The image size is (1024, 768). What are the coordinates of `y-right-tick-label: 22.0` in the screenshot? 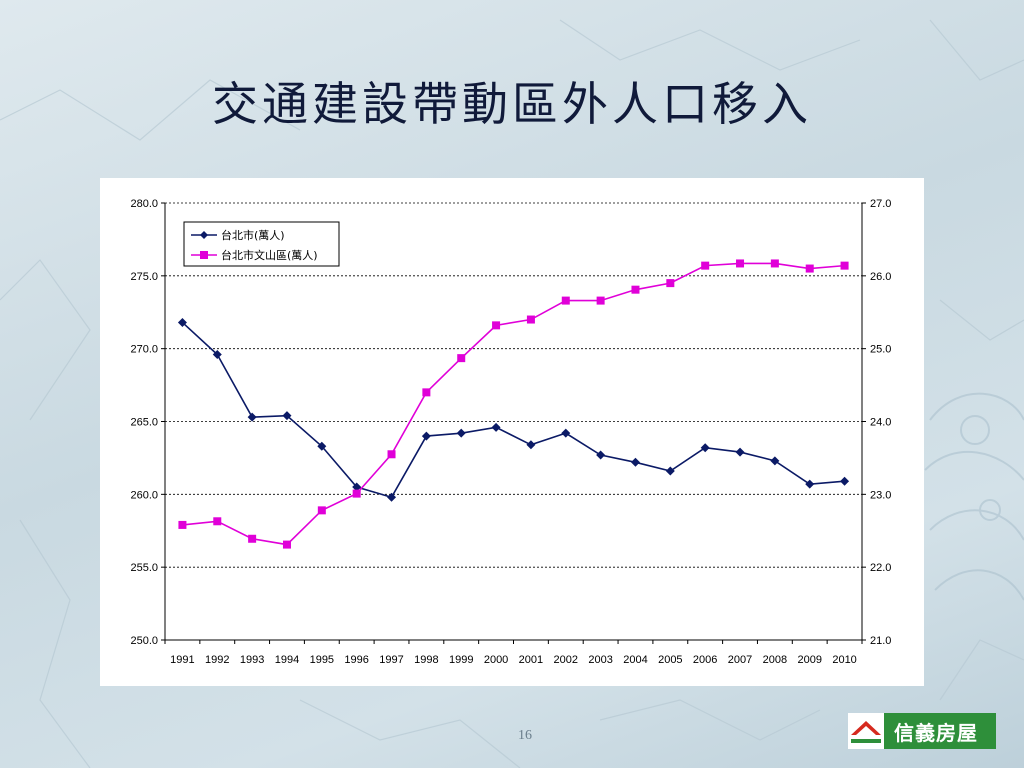 It's located at (880, 568).